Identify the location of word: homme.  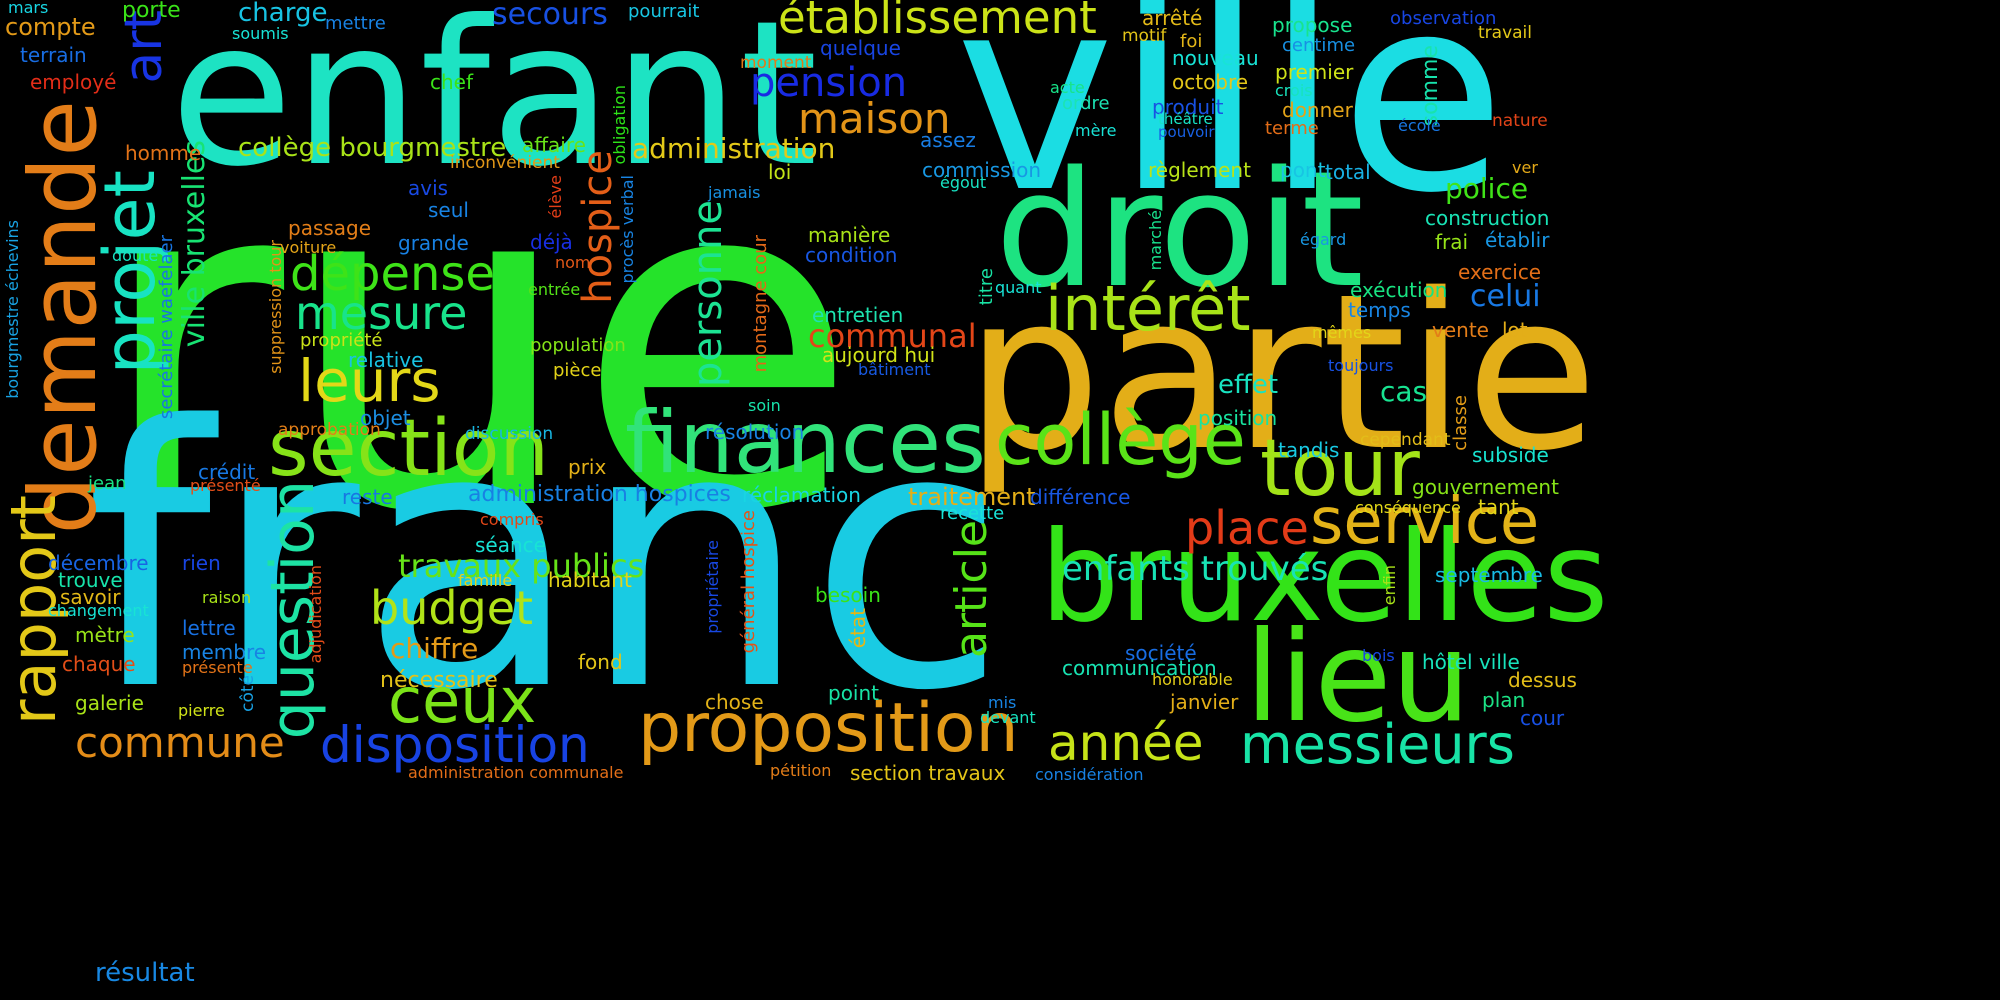
(163, 153).